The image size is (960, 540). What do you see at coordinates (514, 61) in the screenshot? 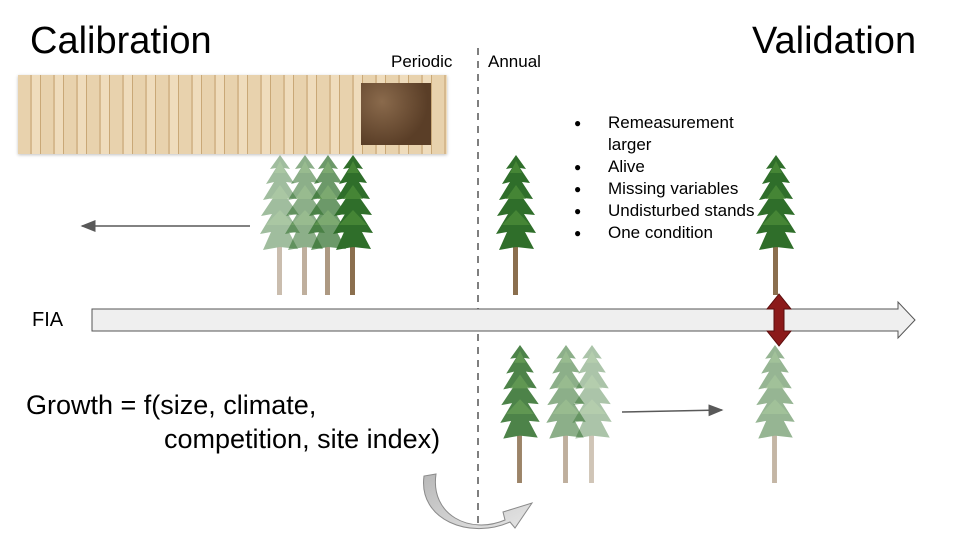
I see `annual-label: Annual` at bounding box center [514, 61].